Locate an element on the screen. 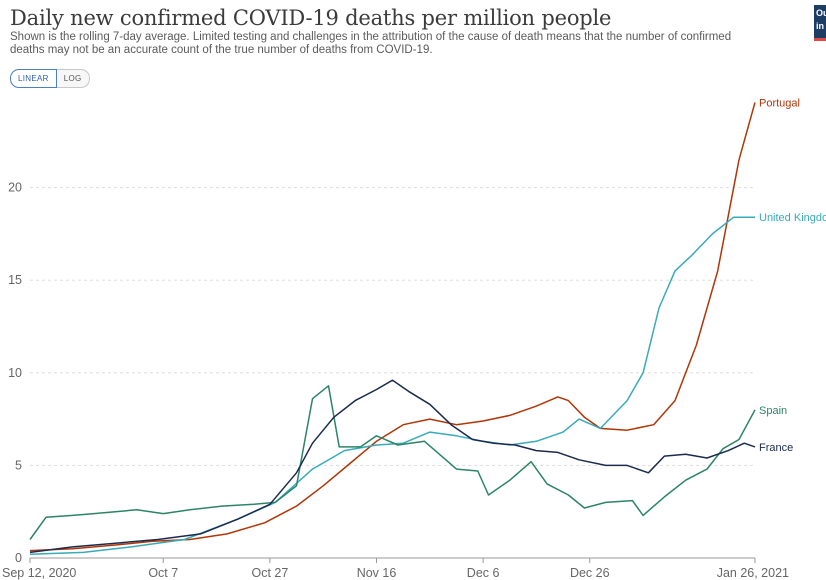  series-label-spain: Spain is located at coordinates (773, 411).